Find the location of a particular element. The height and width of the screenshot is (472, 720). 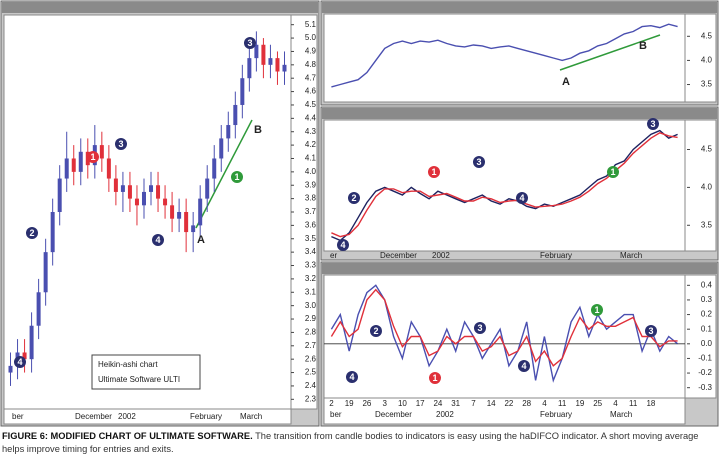

x-tick-label: 28 is located at coordinates (526, 403).